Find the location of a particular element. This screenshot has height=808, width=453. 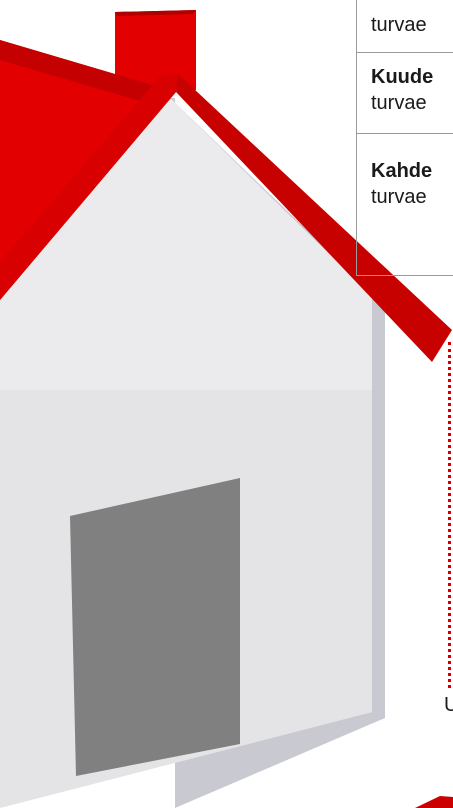

roof-ridge is located at coordinates (89, 187).